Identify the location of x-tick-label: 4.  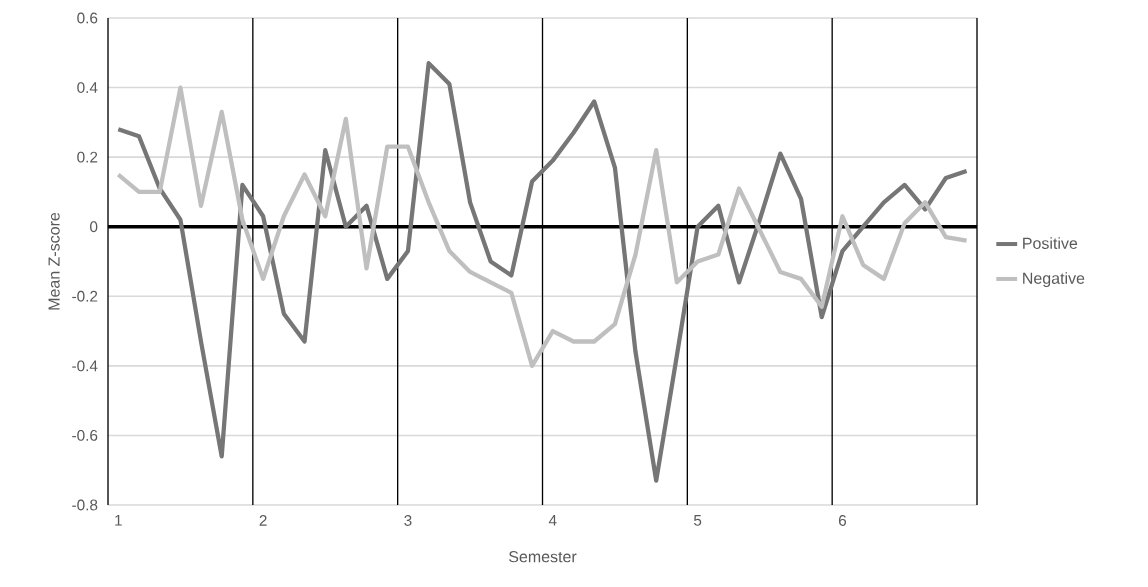
(552, 520).